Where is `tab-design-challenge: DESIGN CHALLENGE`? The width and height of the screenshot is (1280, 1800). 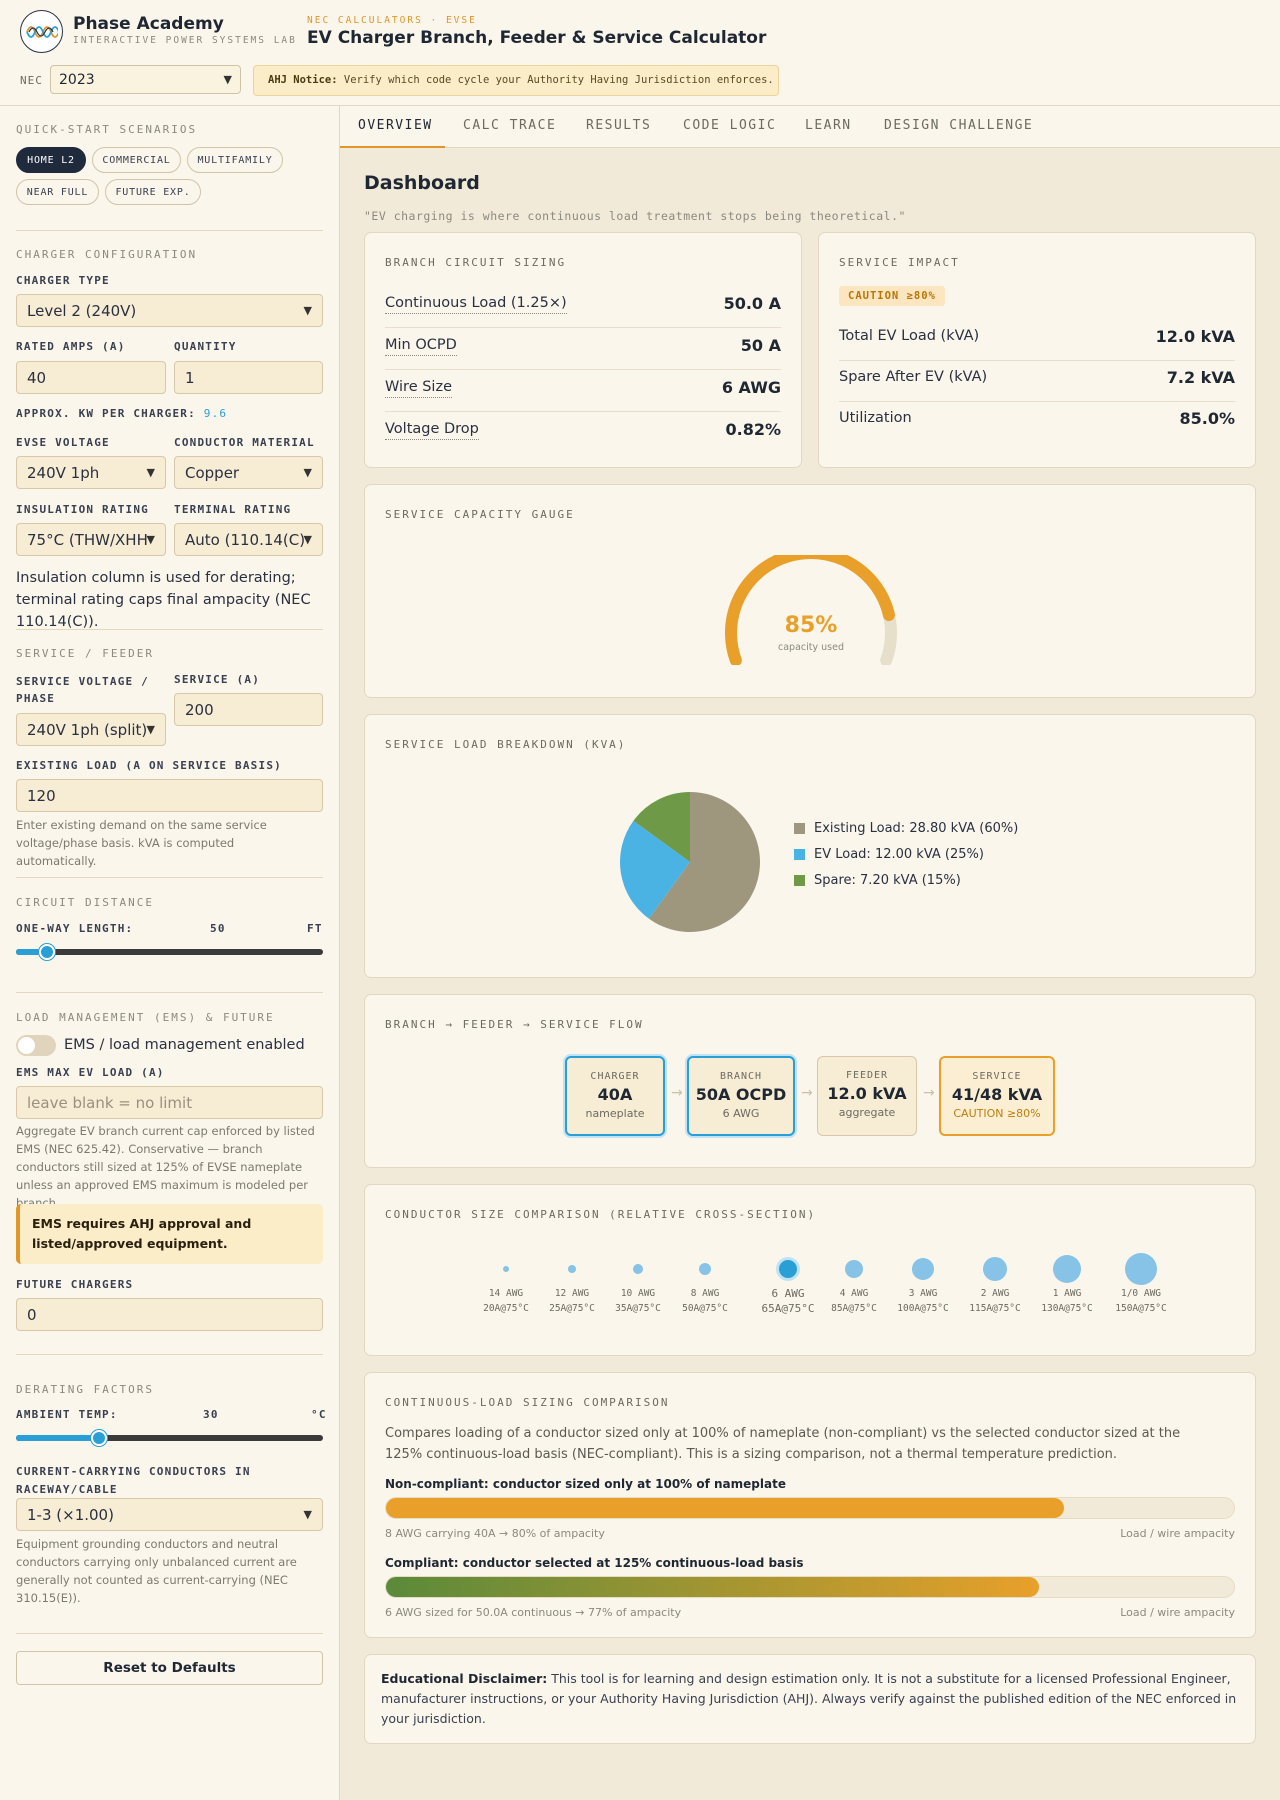
tab-design-challenge: DESIGN CHALLENGE is located at coordinates (959, 125).